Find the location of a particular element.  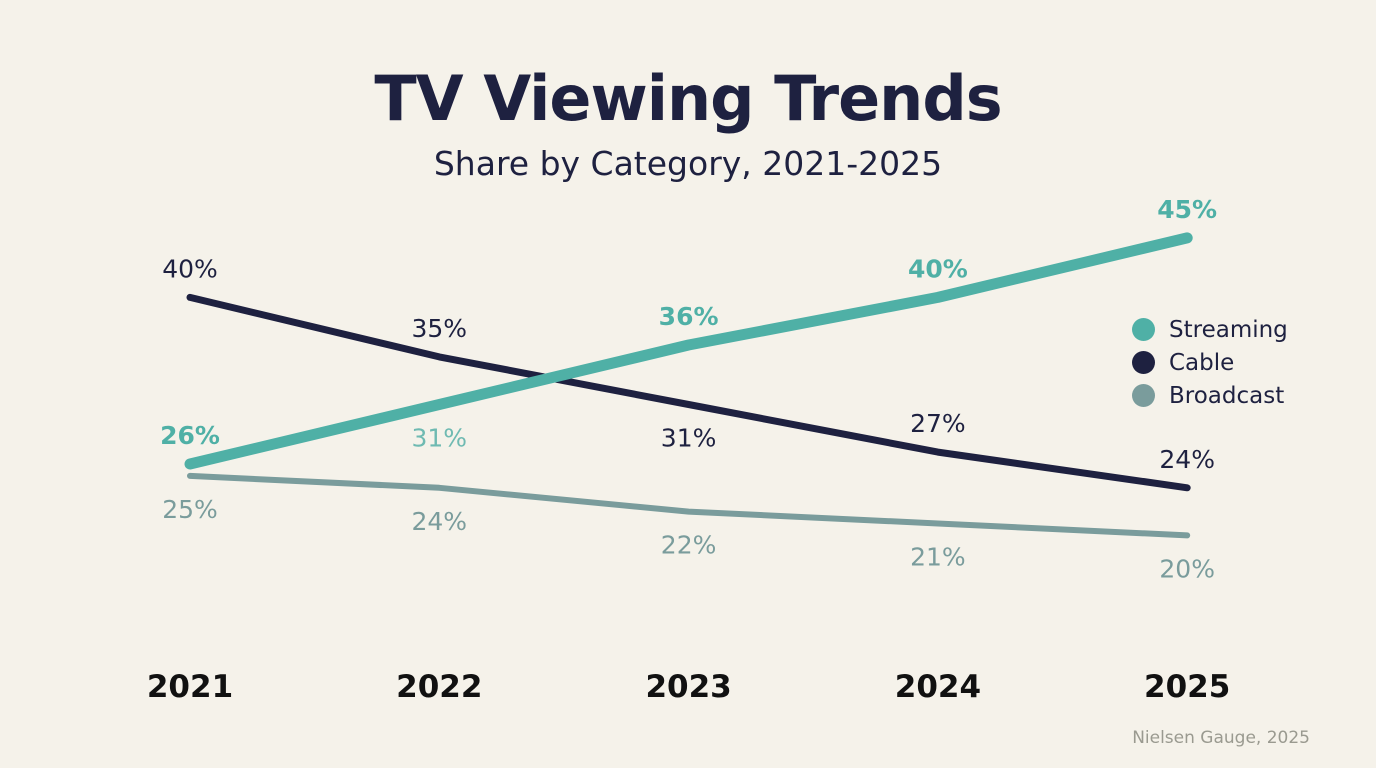

x-tick-label: 2023 is located at coordinates (688, 687).